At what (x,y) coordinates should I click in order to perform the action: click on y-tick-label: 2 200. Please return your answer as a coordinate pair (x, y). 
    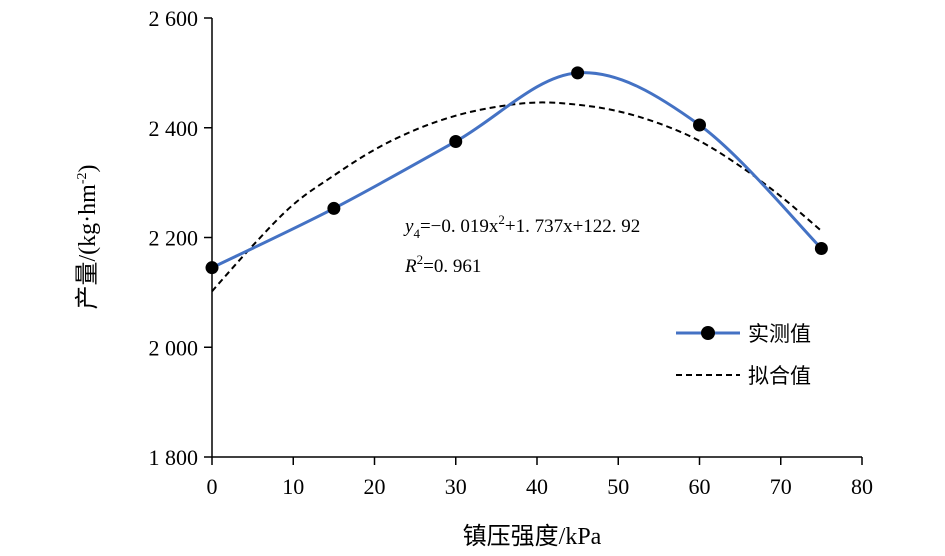
    Looking at the image, I should click on (174, 238).